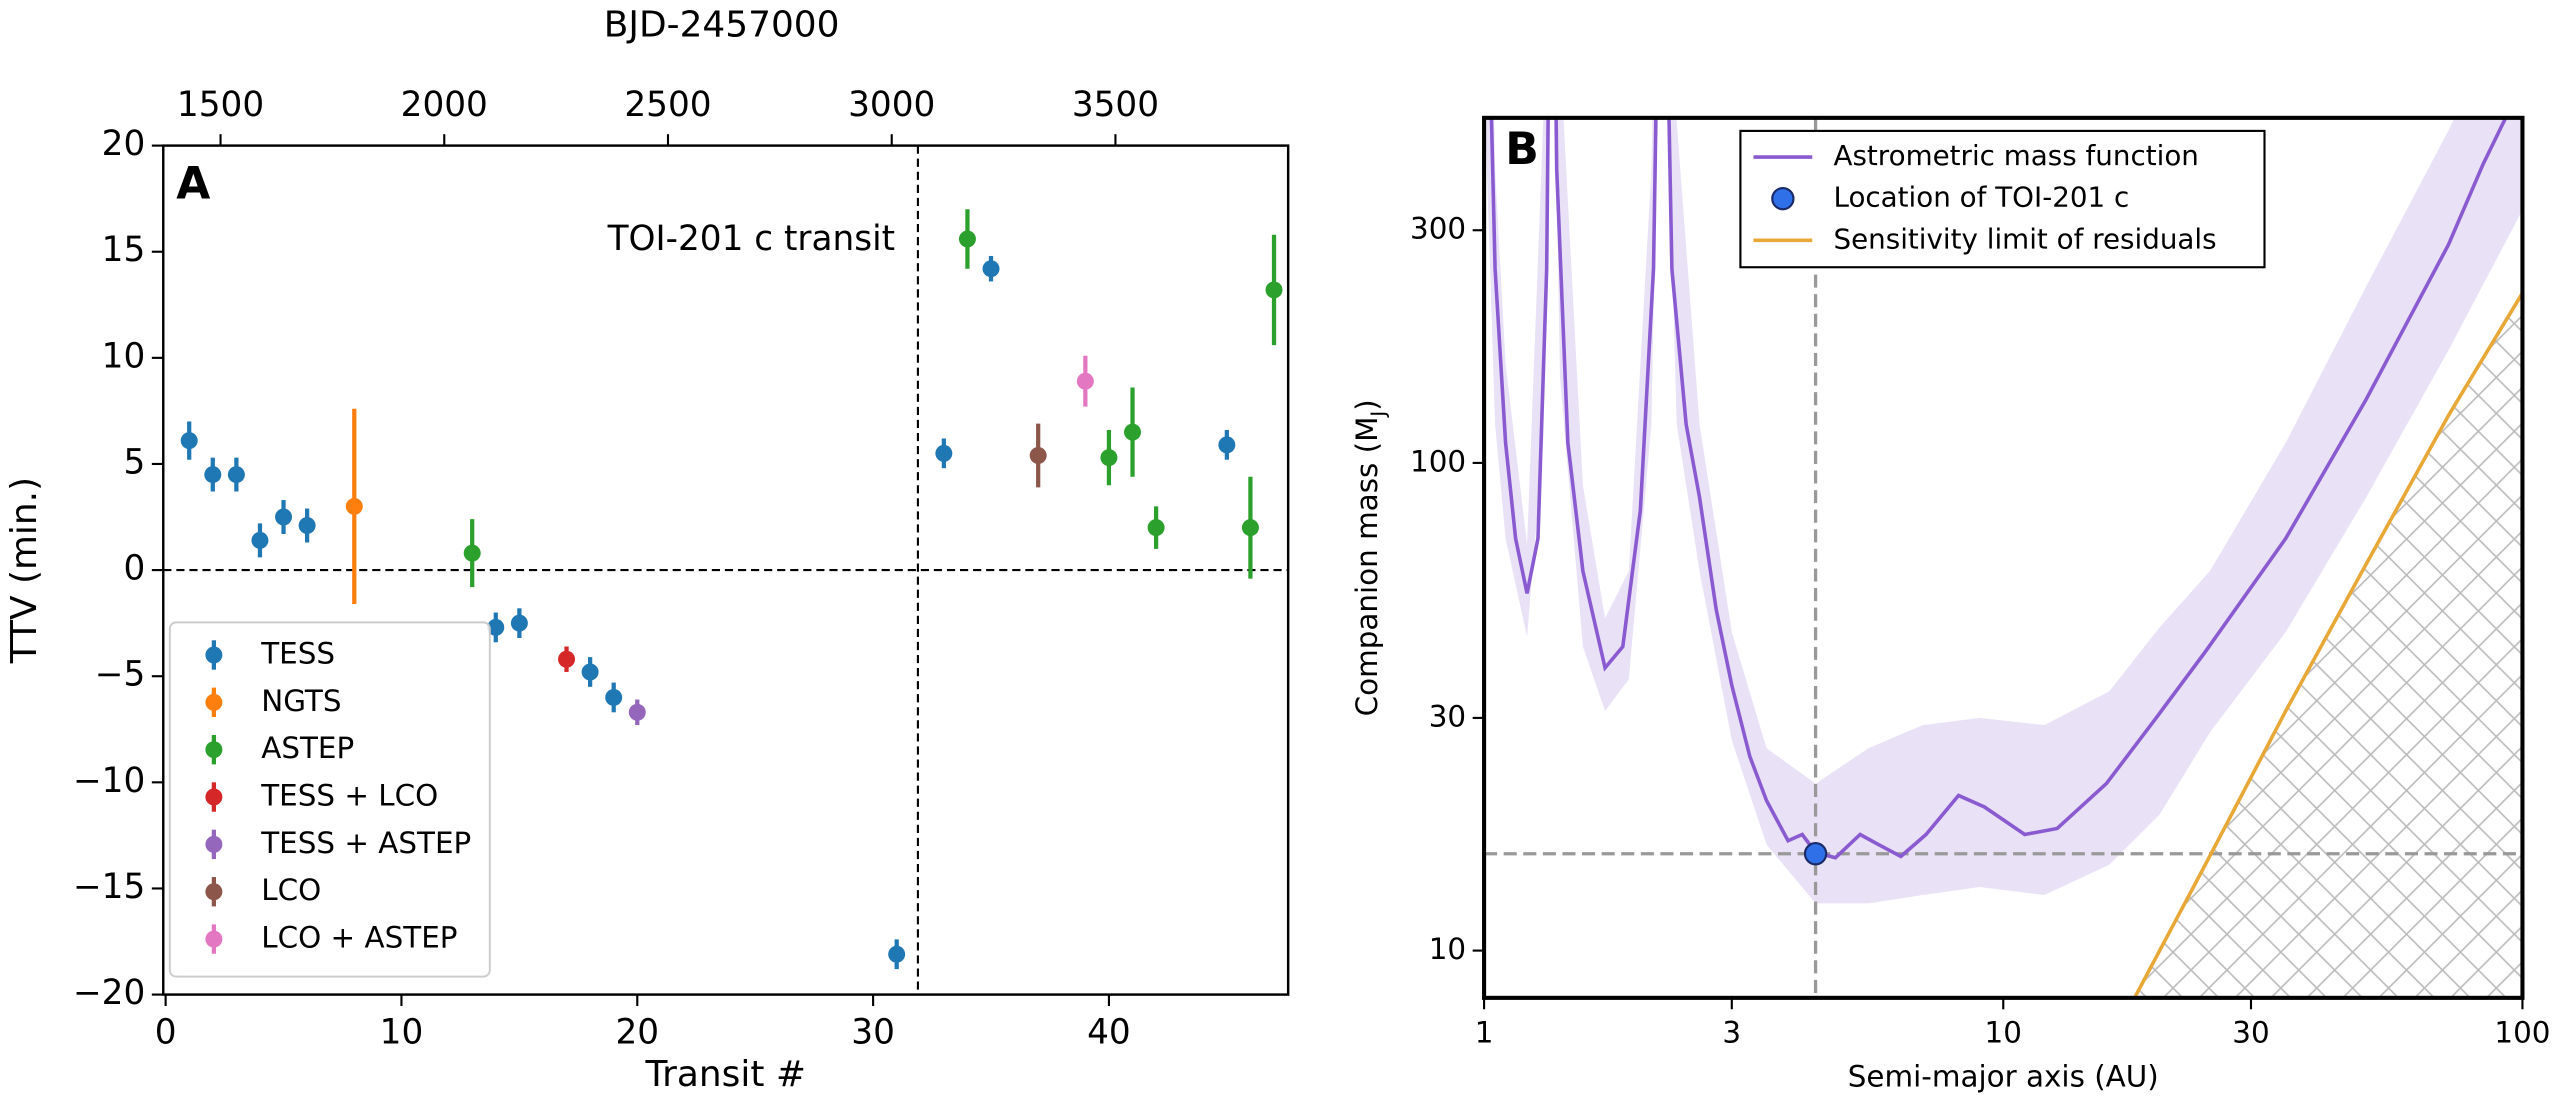 Image resolution: width=2560 pixels, height=1101 pixels. I want to click on y-tick-label: 20, so click(124, 144).